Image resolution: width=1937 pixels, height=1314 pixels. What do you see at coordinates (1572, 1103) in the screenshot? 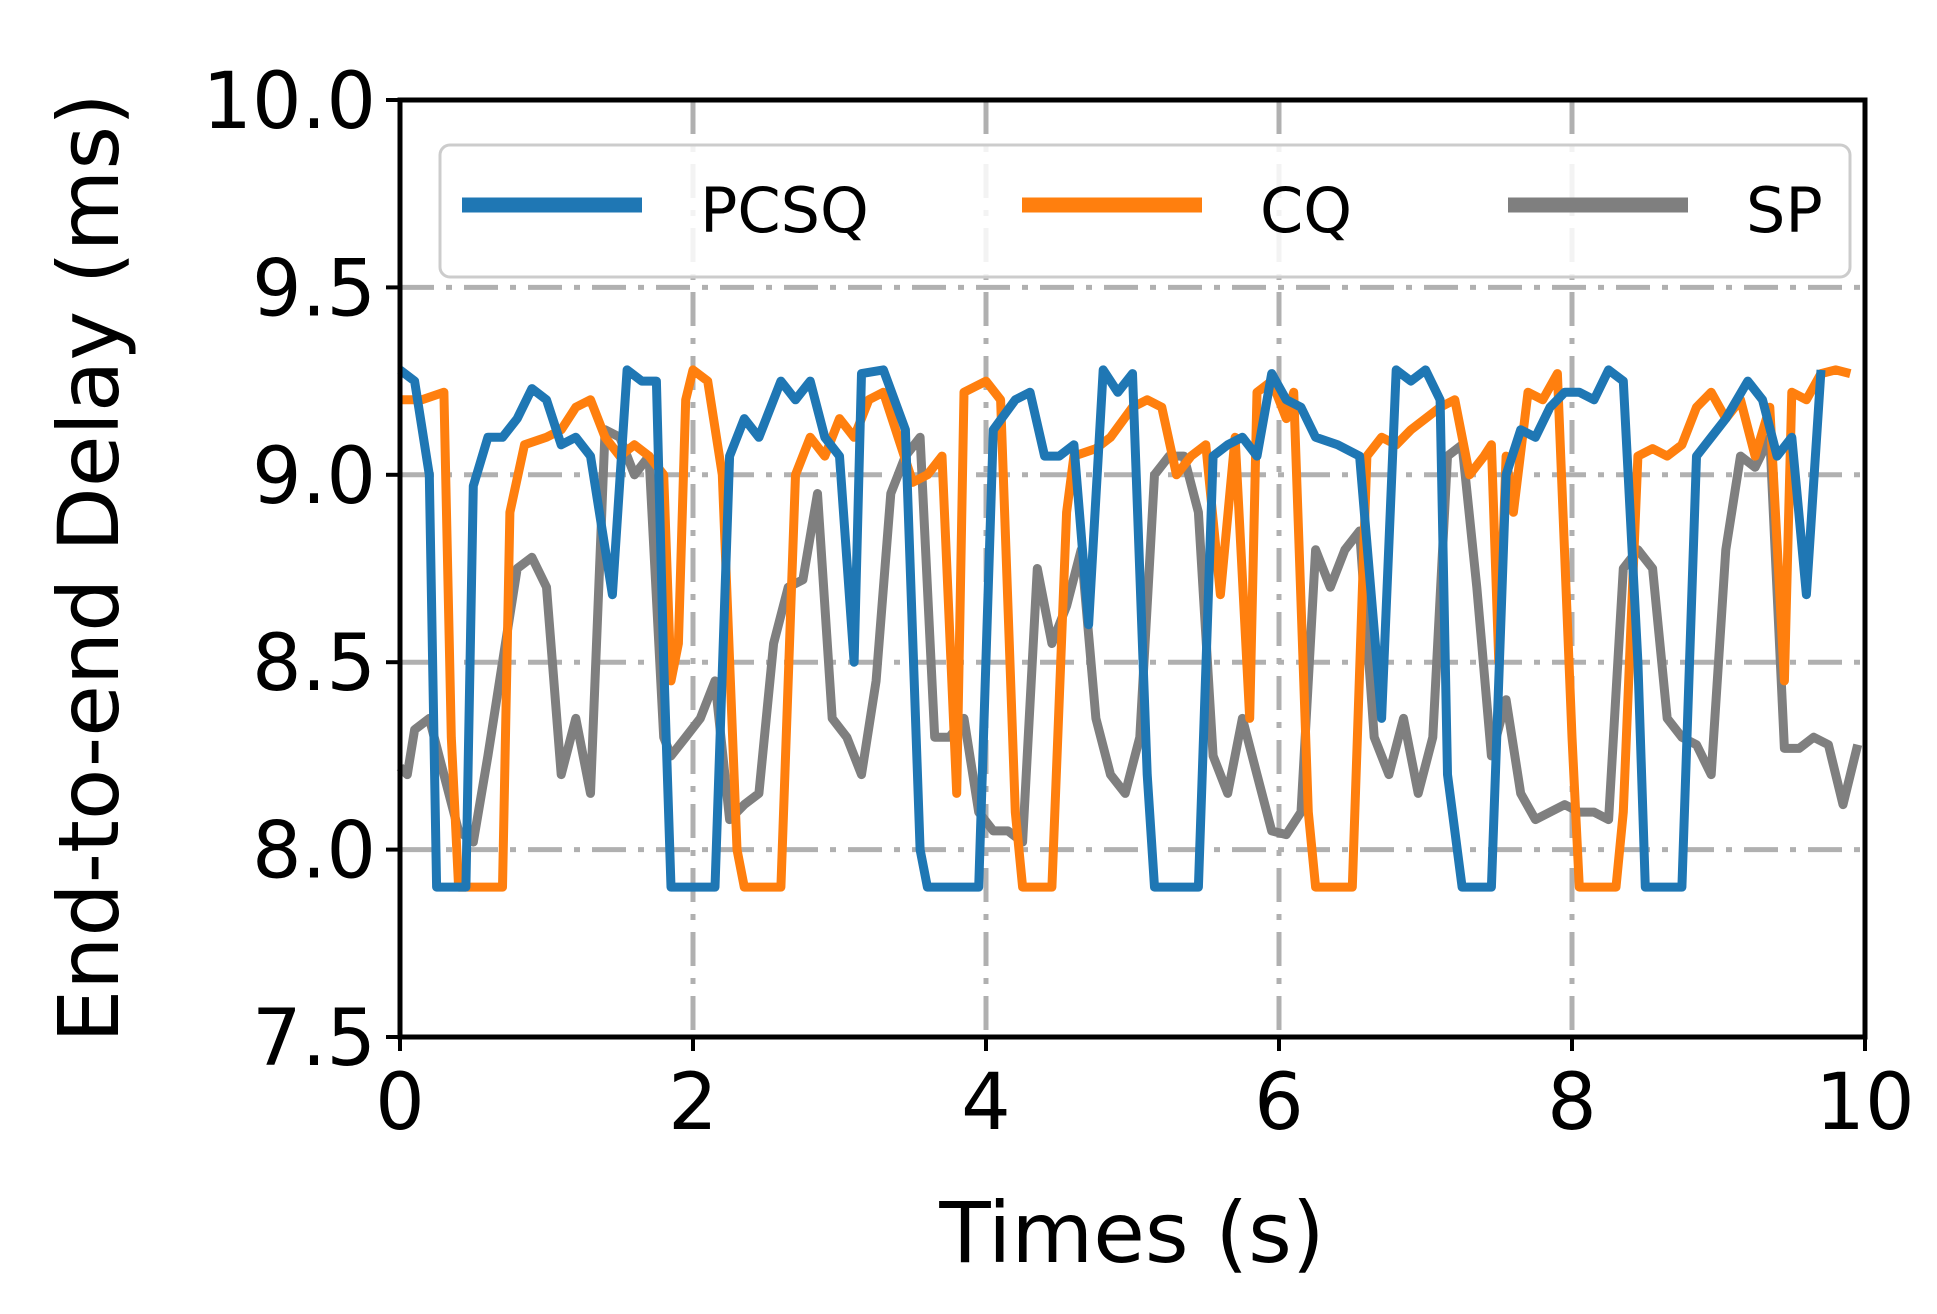
I see `x-tick-label: 8` at bounding box center [1572, 1103].